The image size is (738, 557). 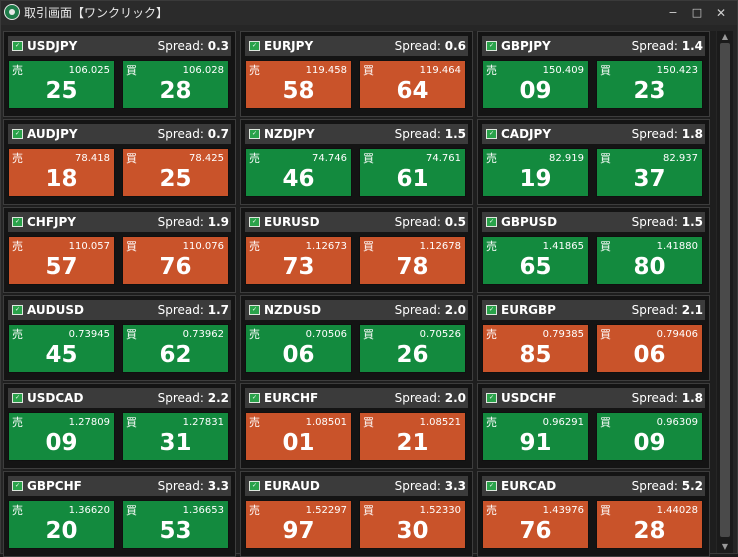 I want to click on maximize-icon: □, so click(x=697, y=12).